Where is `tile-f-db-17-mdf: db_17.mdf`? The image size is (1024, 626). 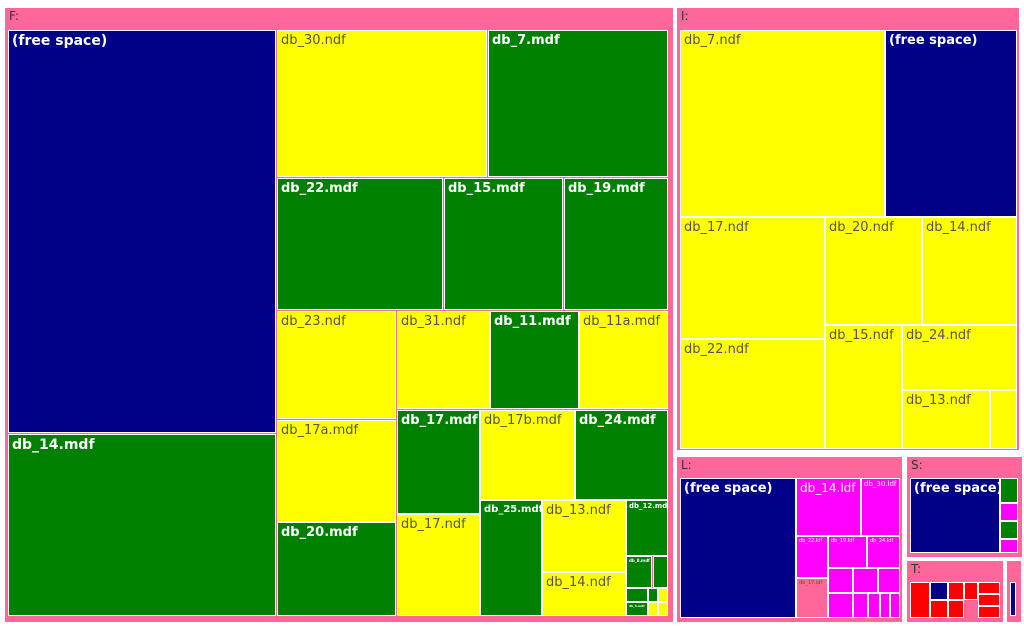 tile-f-db-17-mdf: db_17.mdf is located at coordinates (438, 462).